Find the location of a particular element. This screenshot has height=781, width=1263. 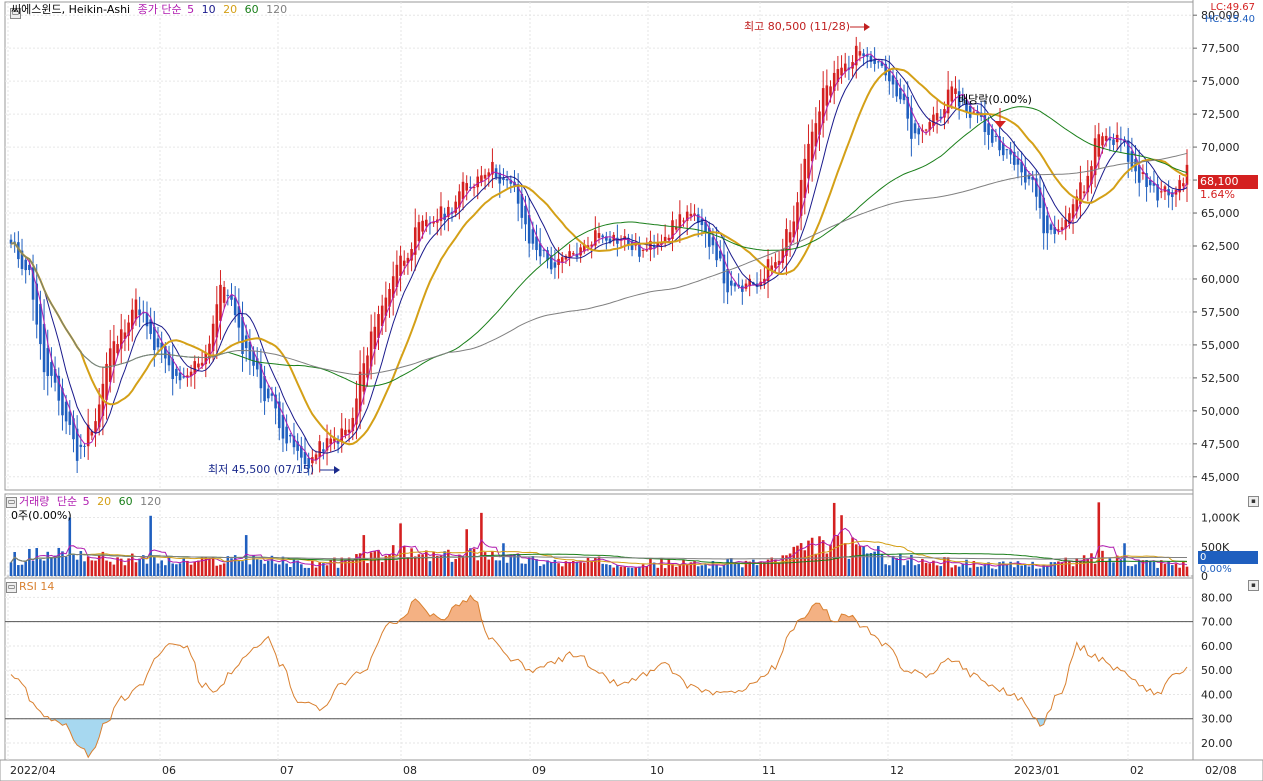

vol-ma-period-5: 5 is located at coordinates (86, 501).